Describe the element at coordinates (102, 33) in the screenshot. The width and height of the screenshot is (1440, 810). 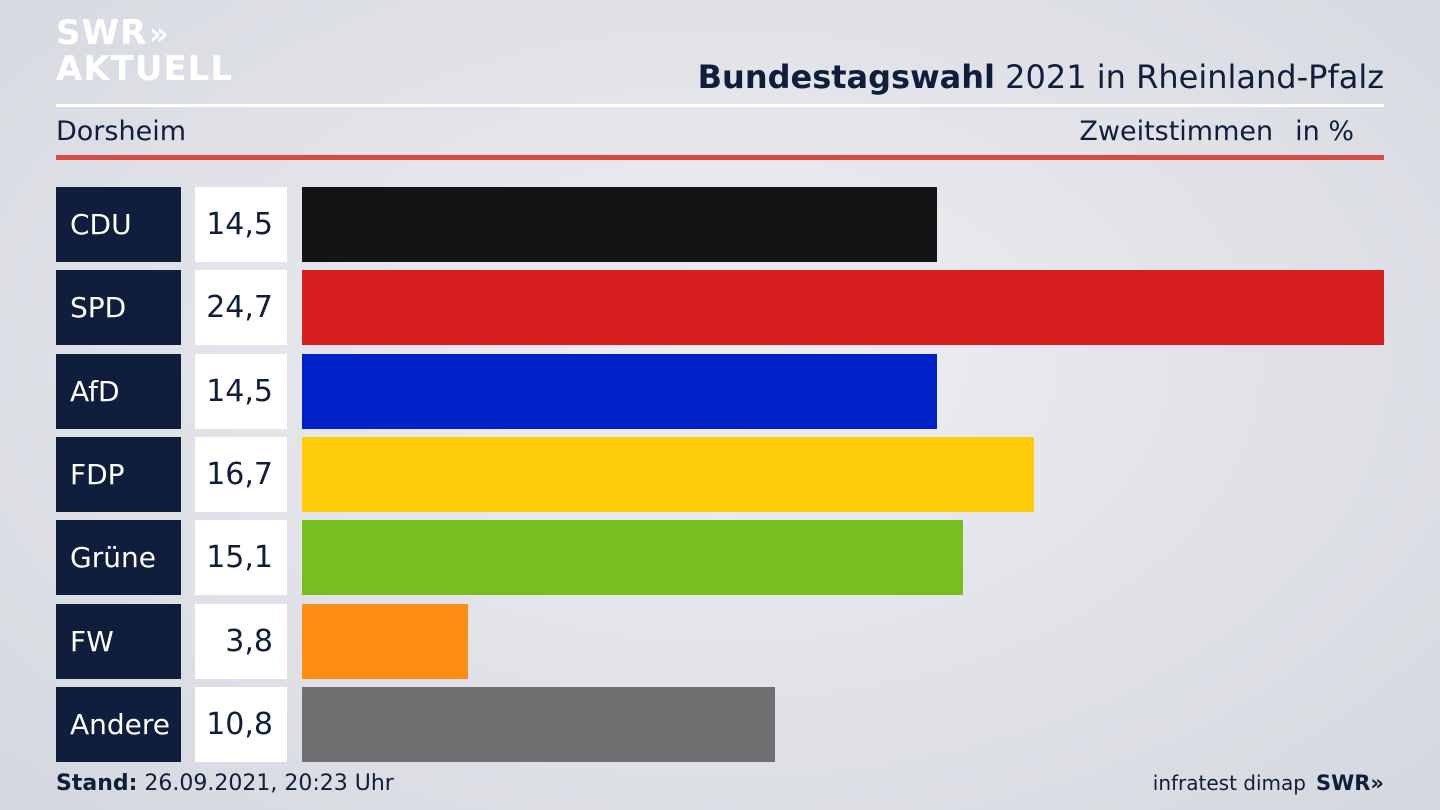
I see `logo-swr-text: SWR` at that location.